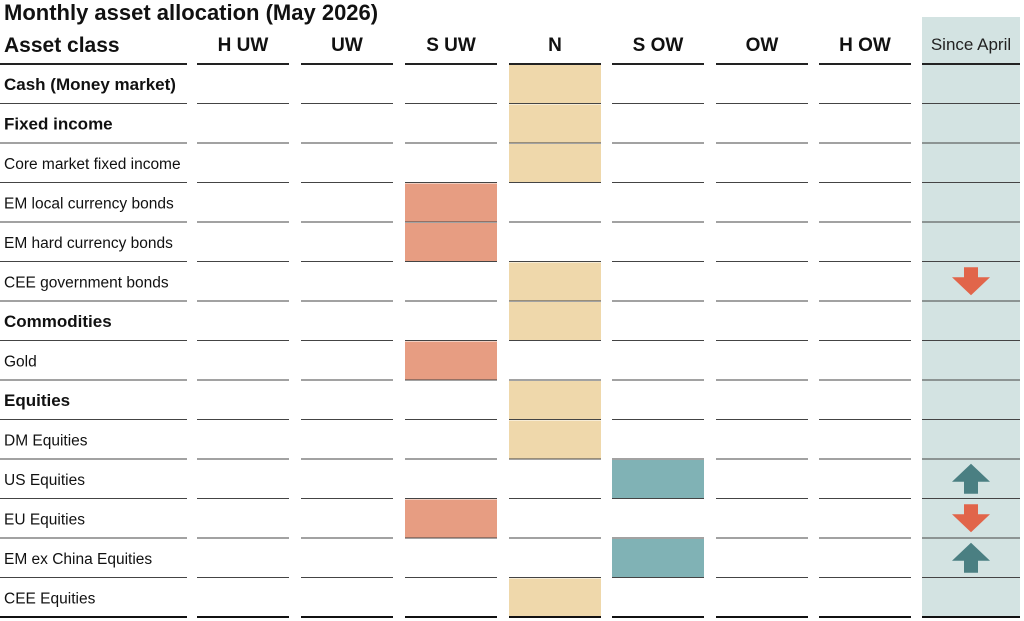  What do you see at coordinates (762, 45) in the screenshot?
I see `column-header-ow: OW` at bounding box center [762, 45].